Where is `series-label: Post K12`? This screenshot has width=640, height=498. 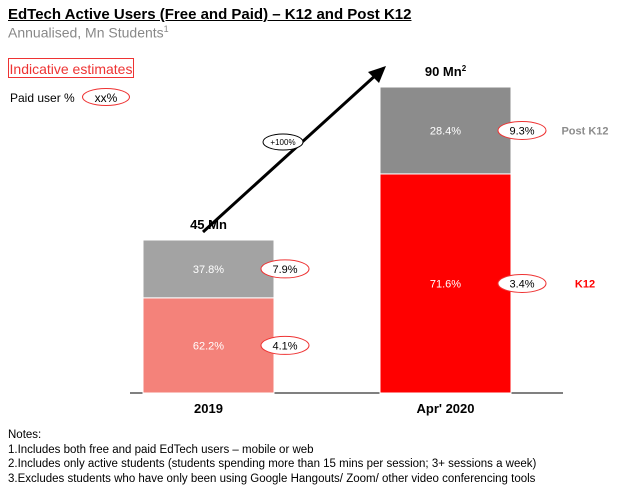 series-label: Post K12 is located at coordinates (584, 131).